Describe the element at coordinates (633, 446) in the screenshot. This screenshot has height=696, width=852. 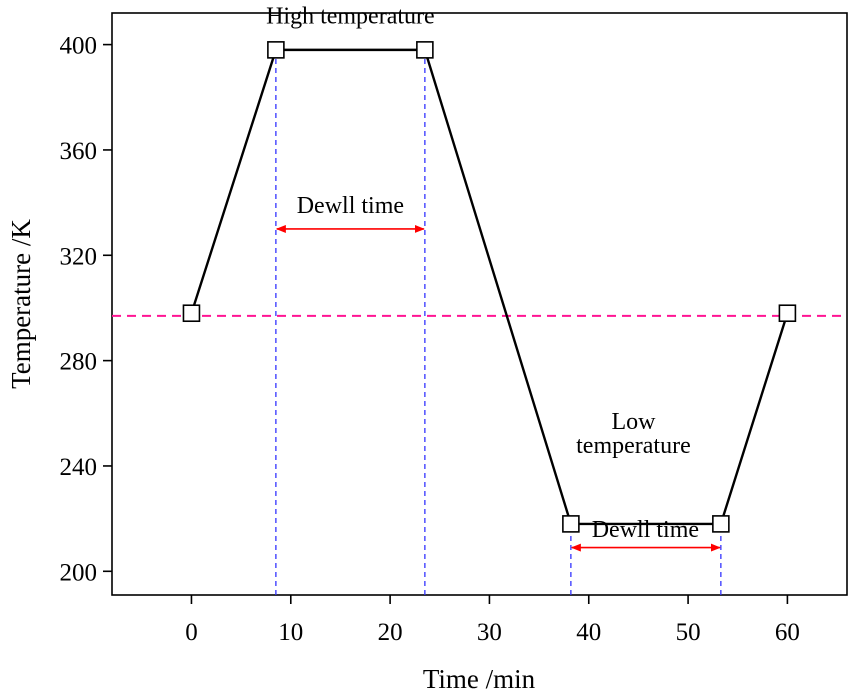
I see `annotation-label: temperature` at that location.